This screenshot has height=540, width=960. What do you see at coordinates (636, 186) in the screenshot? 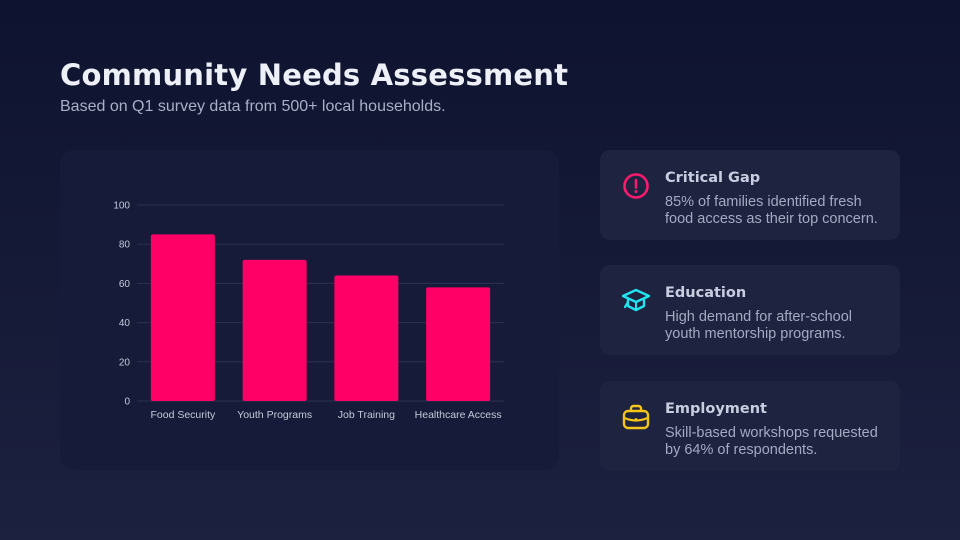
I see `alert-circle-icon` at bounding box center [636, 186].